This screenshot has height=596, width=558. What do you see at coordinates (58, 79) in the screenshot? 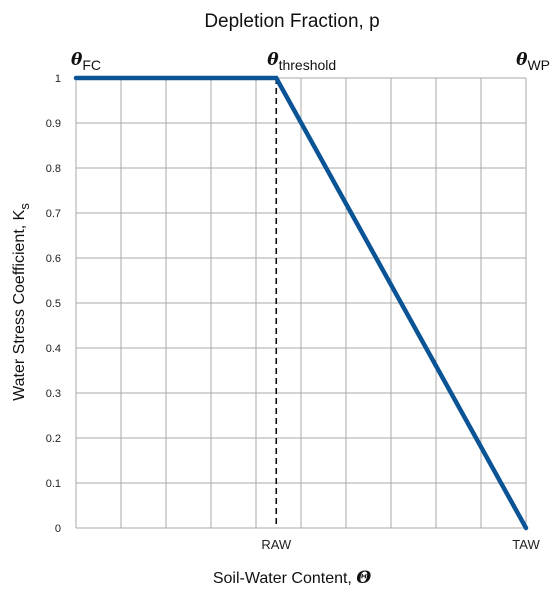
I see `y-tick-label: 1` at bounding box center [58, 79].